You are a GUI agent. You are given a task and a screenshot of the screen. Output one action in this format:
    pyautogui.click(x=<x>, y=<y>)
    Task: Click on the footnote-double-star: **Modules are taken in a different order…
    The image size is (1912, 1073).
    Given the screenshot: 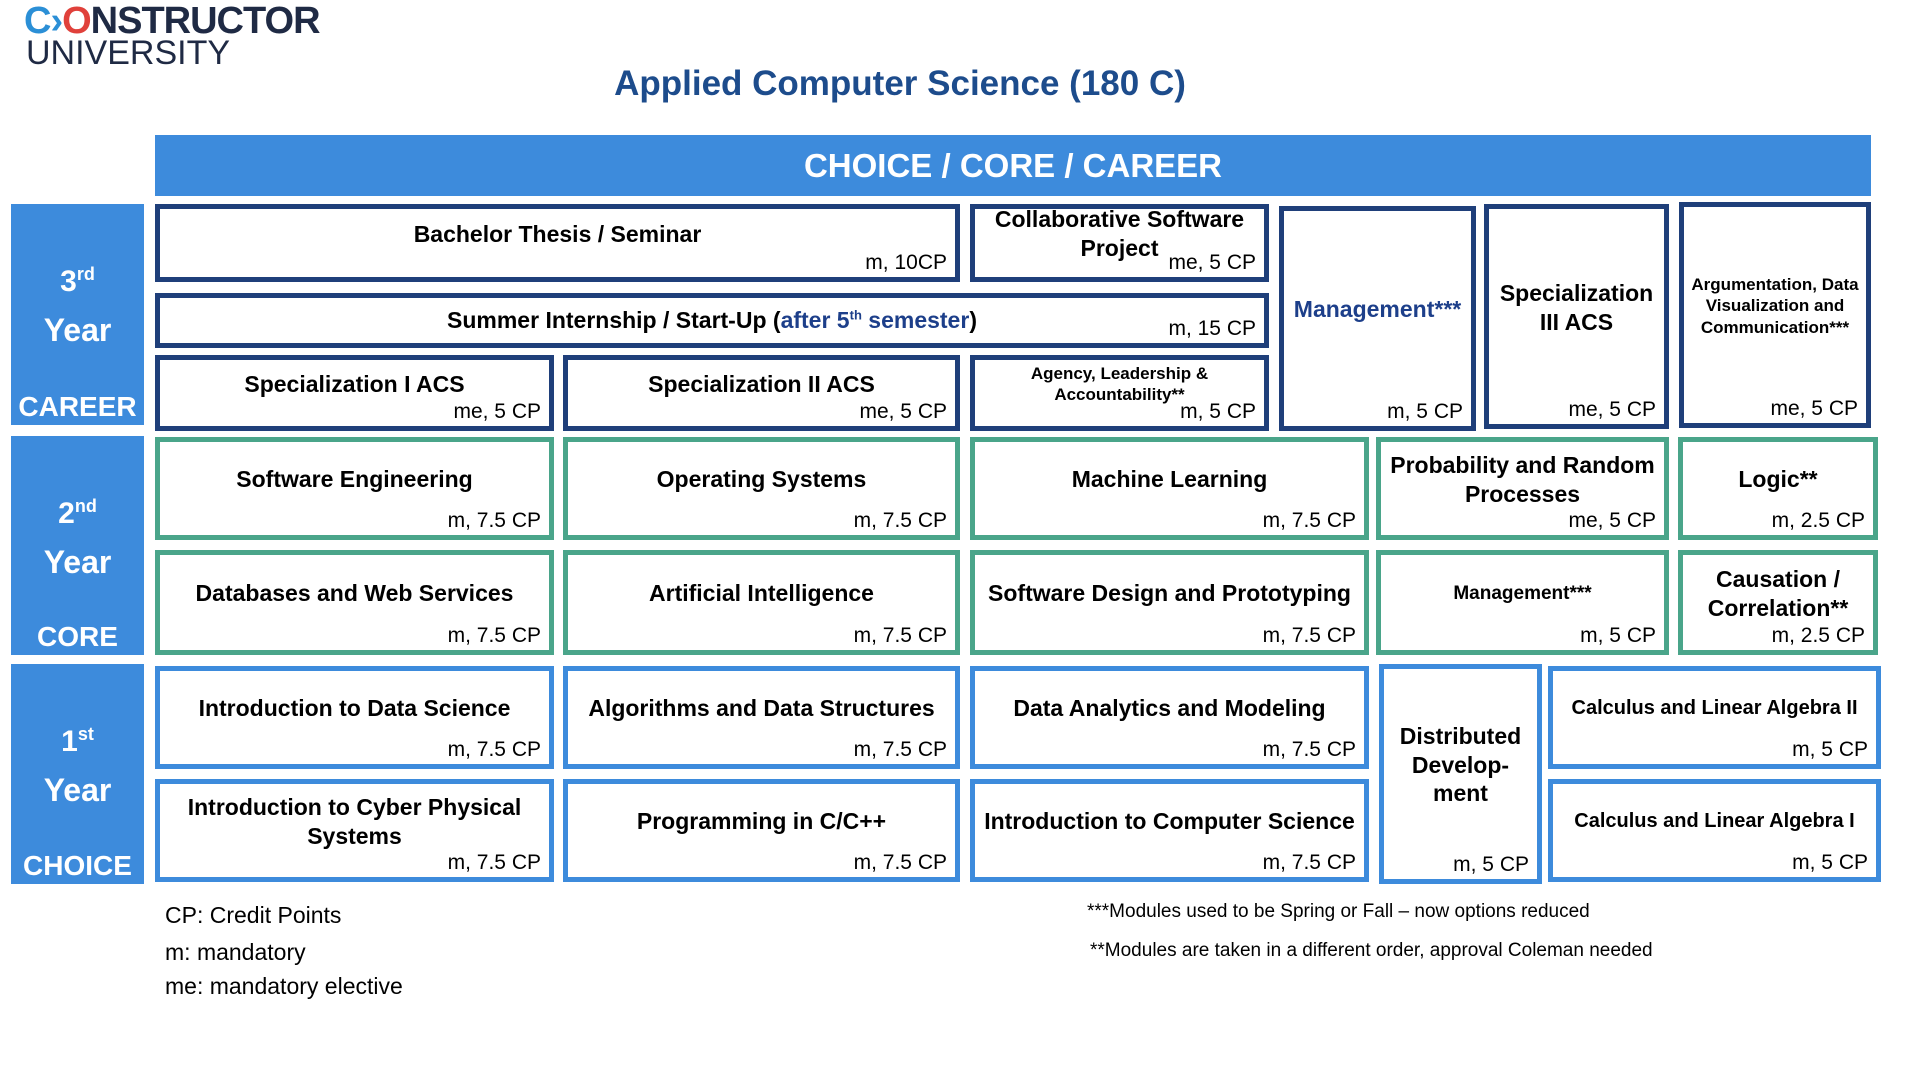 What is the action you would take?
    pyautogui.click(x=1371, y=950)
    